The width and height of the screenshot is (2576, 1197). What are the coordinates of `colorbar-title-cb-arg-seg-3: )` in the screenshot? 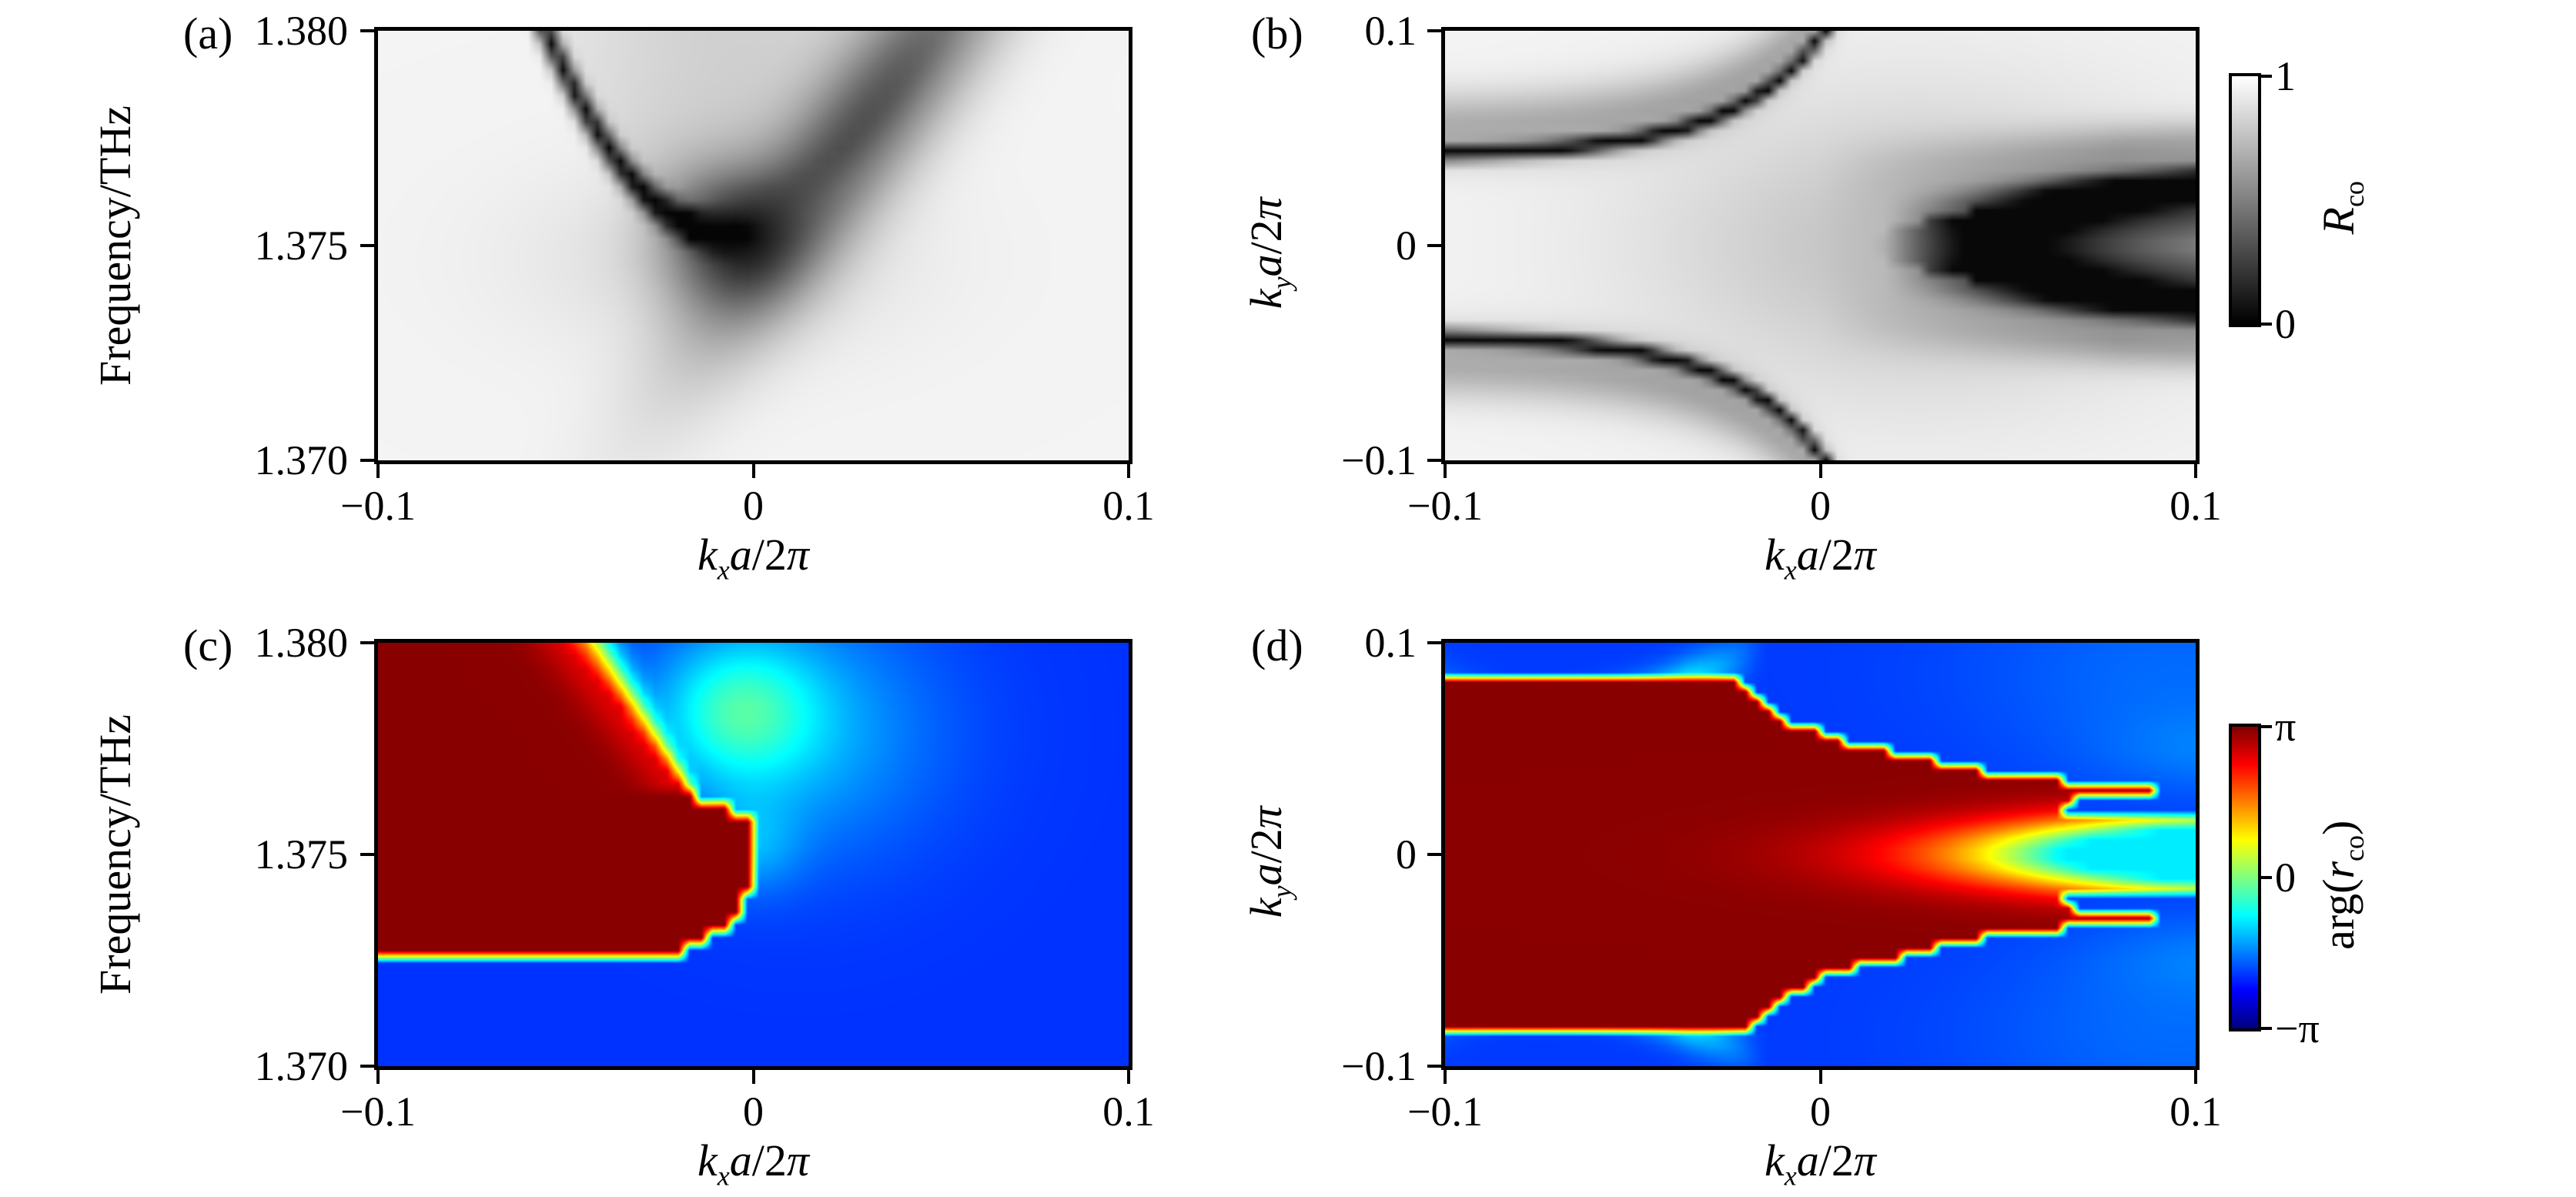 It's located at (2339, 828).